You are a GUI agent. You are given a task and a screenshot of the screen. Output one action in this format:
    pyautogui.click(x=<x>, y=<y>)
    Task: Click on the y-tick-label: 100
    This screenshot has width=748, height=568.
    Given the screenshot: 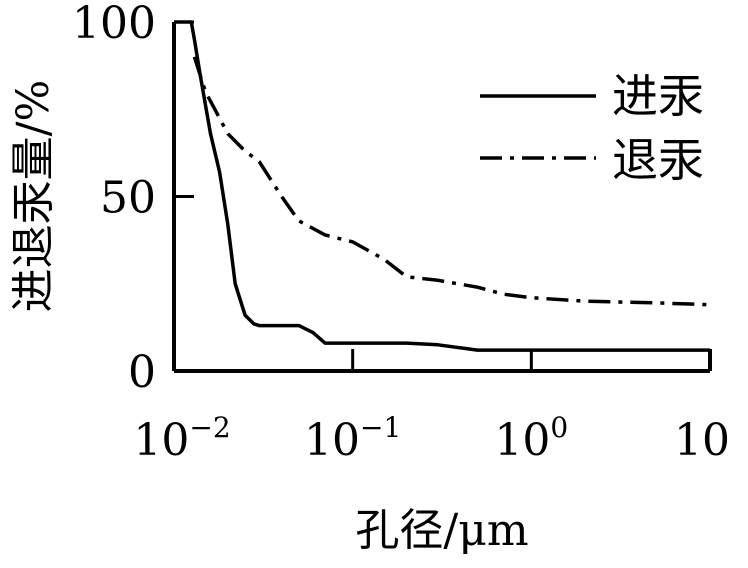 What is the action you would take?
    pyautogui.click(x=114, y=24)
    